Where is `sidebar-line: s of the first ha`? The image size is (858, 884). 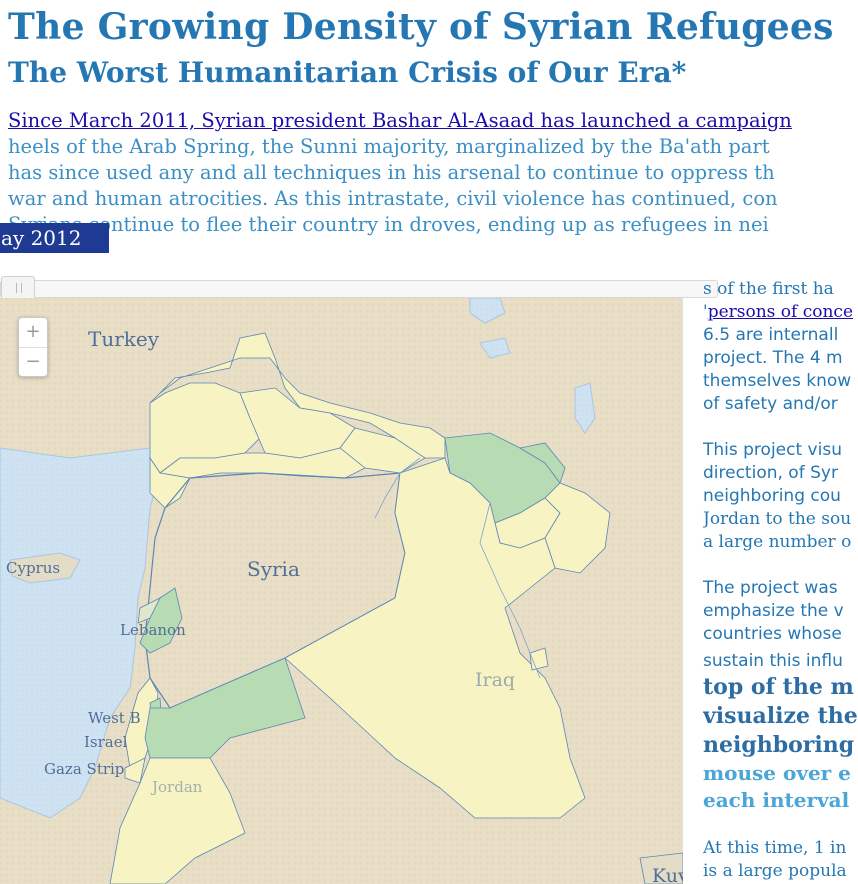 sidebar-line: s of the first ha is located at coordinates (768, 289).